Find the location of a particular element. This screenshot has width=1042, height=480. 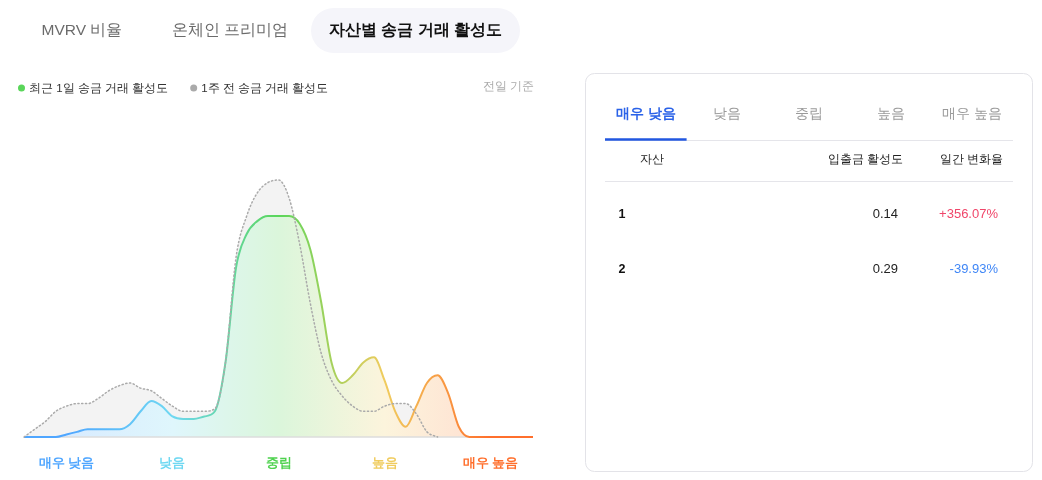

x-tick-label: 낮음 is located at coordinates (172, 462).